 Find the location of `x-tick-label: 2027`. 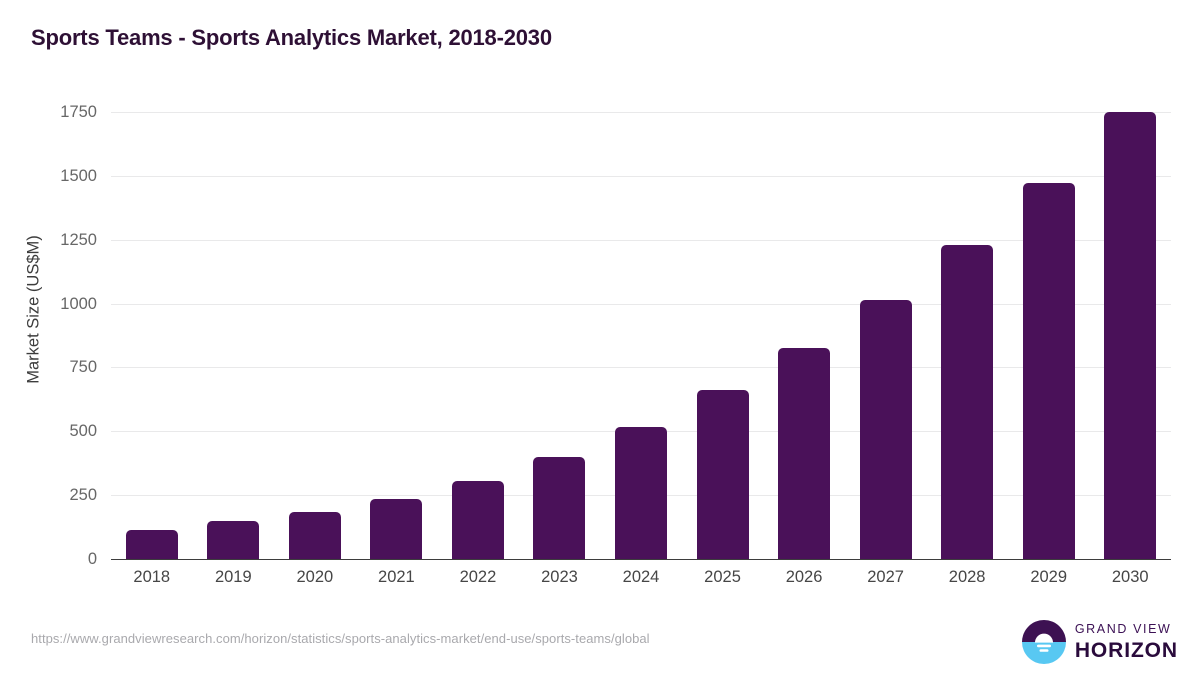

x-tick-label: 2027 is located at coordinates (885, 577).